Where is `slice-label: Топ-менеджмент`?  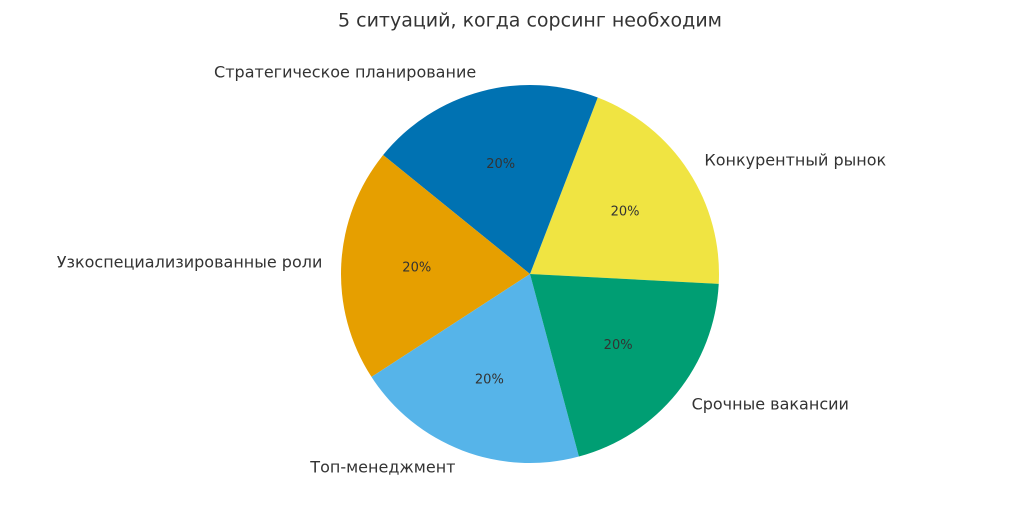
slice-label: Топ-менеджмент is located at coordinates (382, 467).